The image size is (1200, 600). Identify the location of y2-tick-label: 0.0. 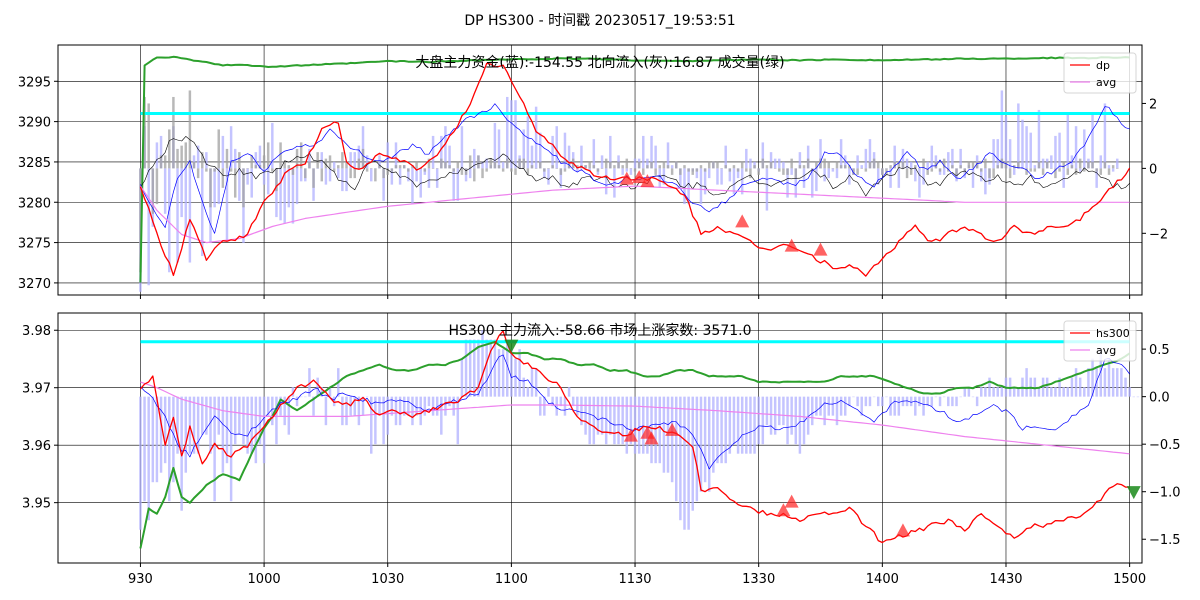
(1159, 398).